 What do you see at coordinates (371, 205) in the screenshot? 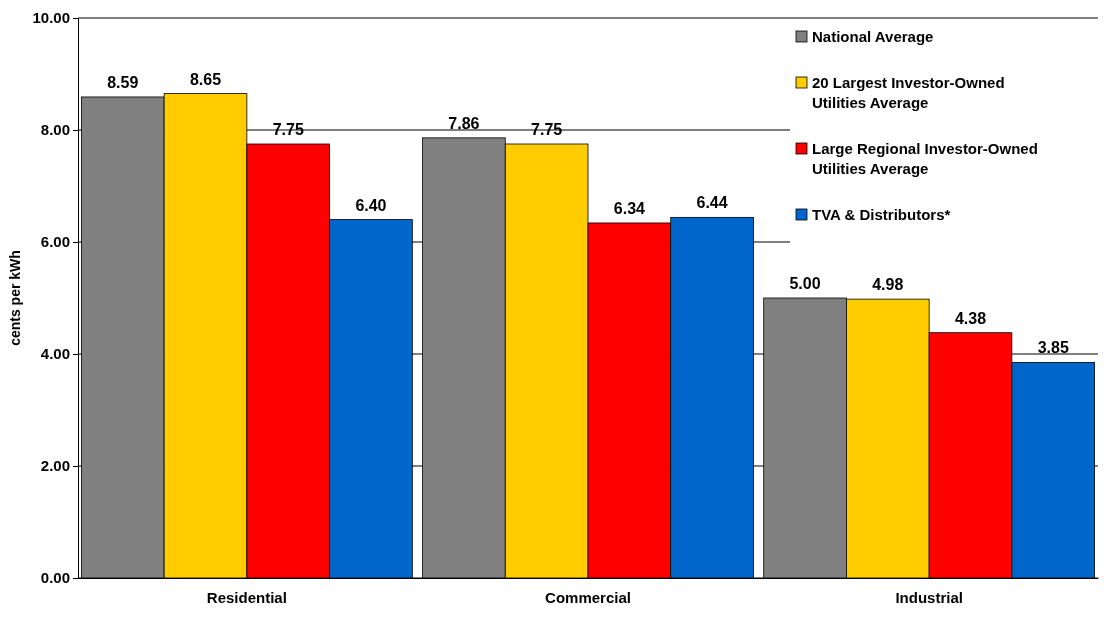
I see `data-label: 6.40` at bounding box center [371, 205].